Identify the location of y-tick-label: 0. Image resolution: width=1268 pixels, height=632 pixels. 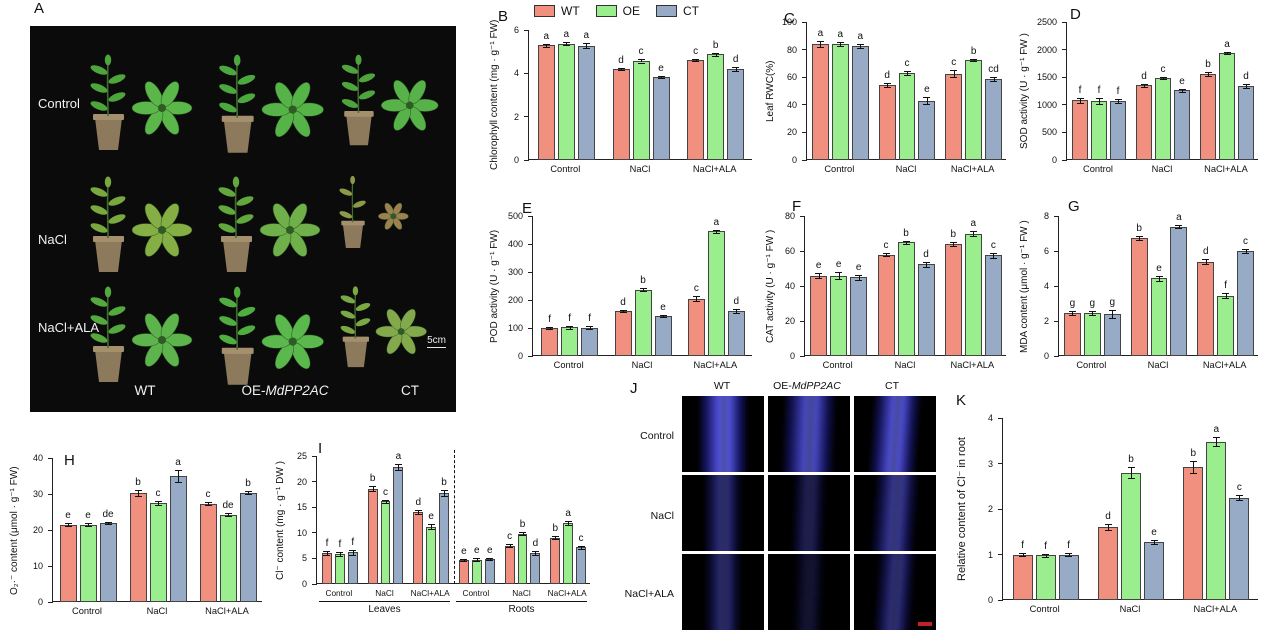
(1054, 160).